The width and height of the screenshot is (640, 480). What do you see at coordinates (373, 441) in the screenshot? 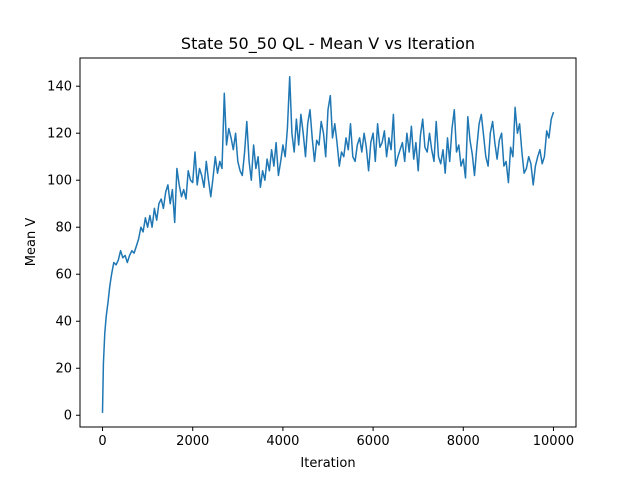
I see `x-tick-label: 6000` at bounding box center [373, 441].